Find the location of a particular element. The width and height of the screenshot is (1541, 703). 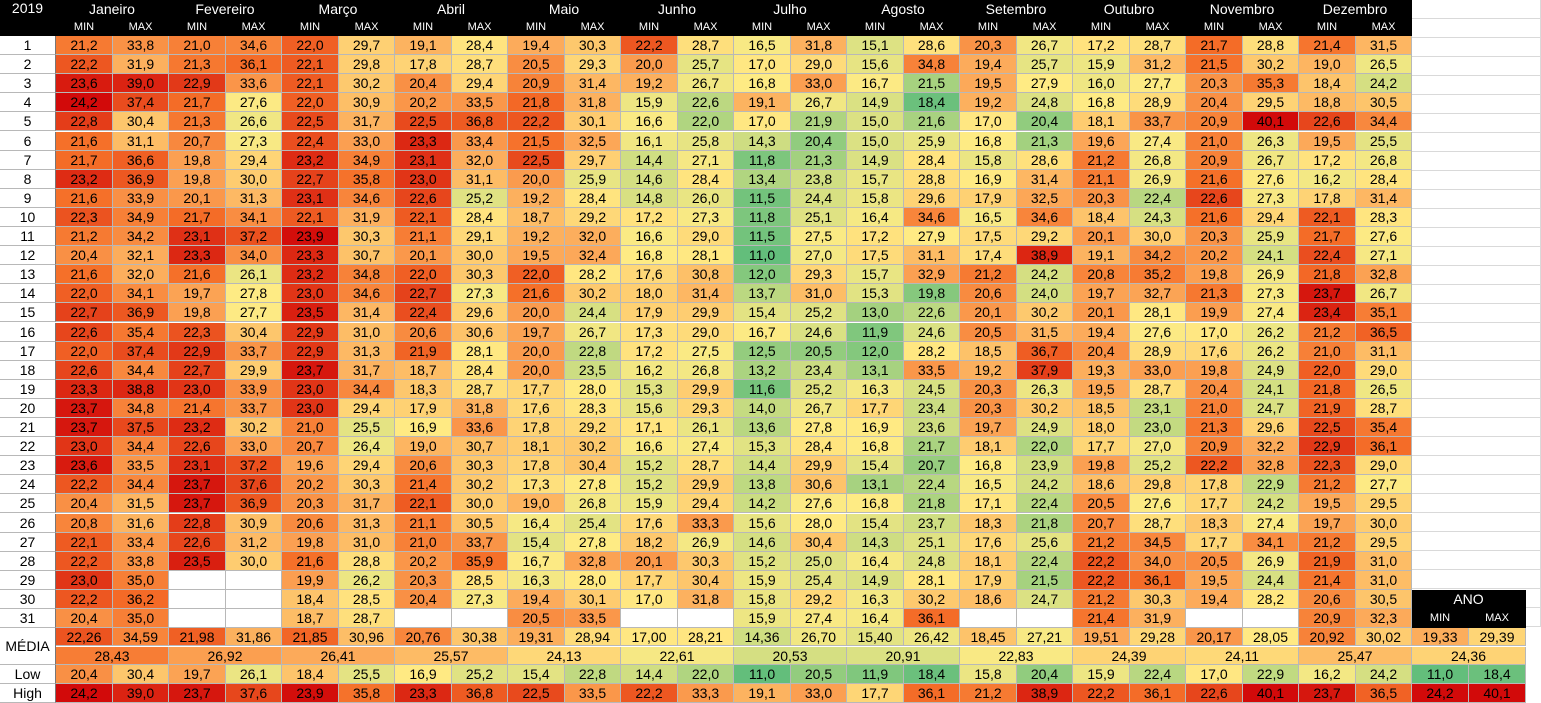

max-temp-cell: 30,3 is located at coordinates (706, 561).